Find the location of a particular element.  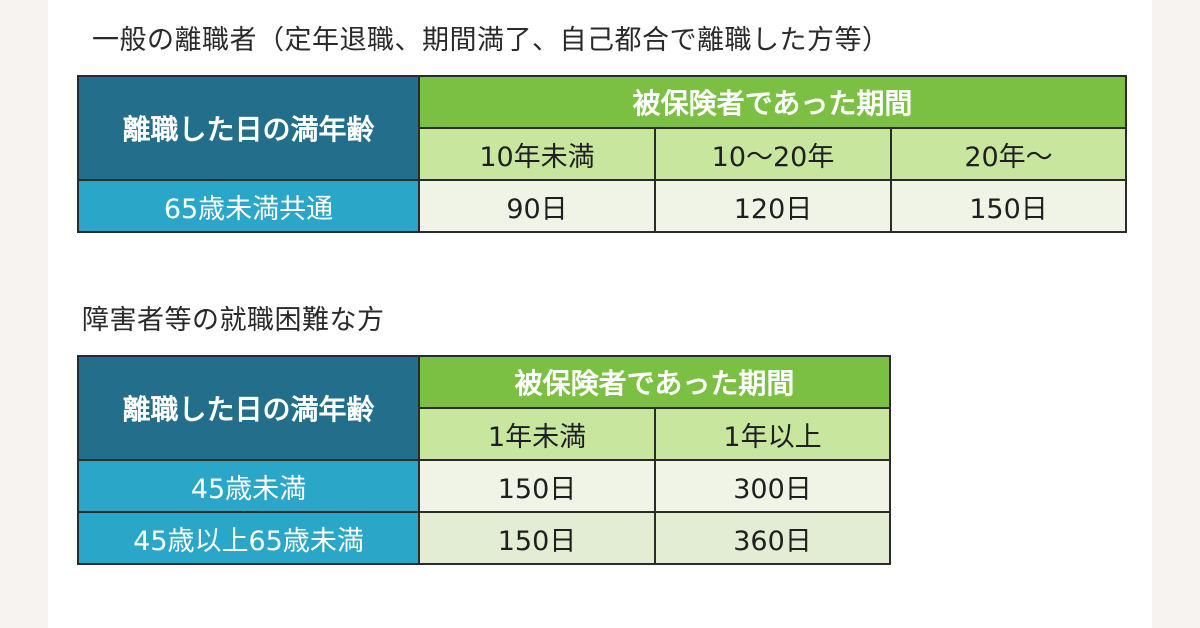

period-column-header: 1年未満 is located at coordinates (537, 434).